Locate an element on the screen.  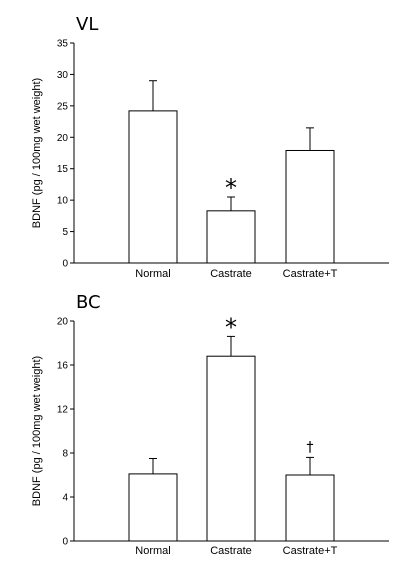
panel-title: VL is located at coordinates (87, 24).